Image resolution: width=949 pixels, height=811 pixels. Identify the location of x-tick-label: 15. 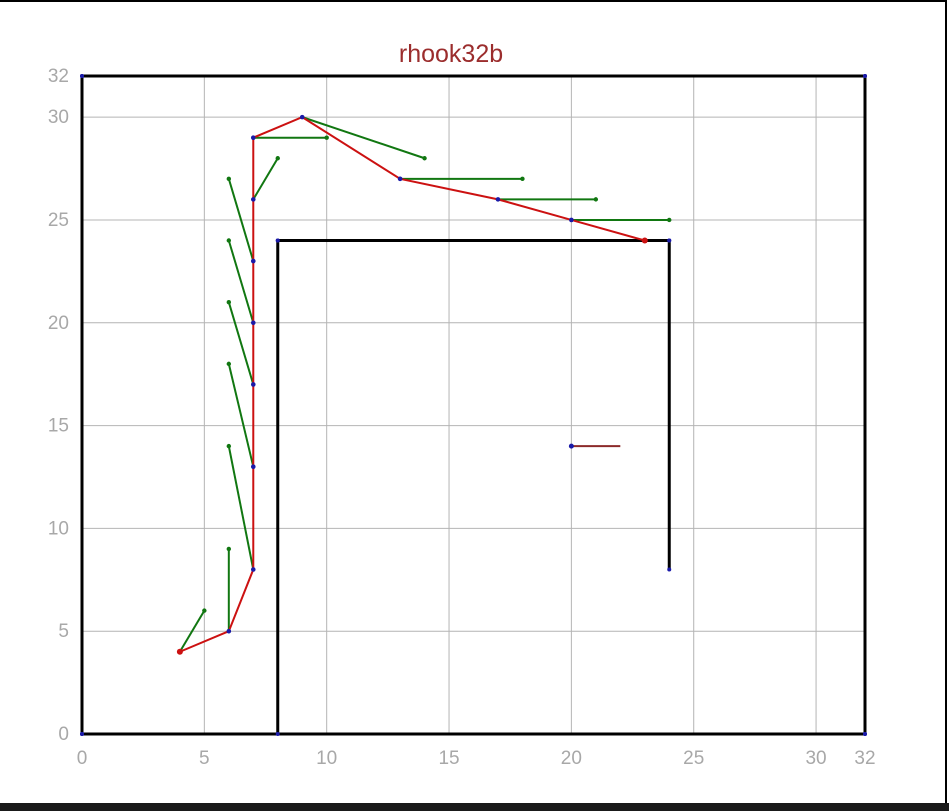
(448, 758).